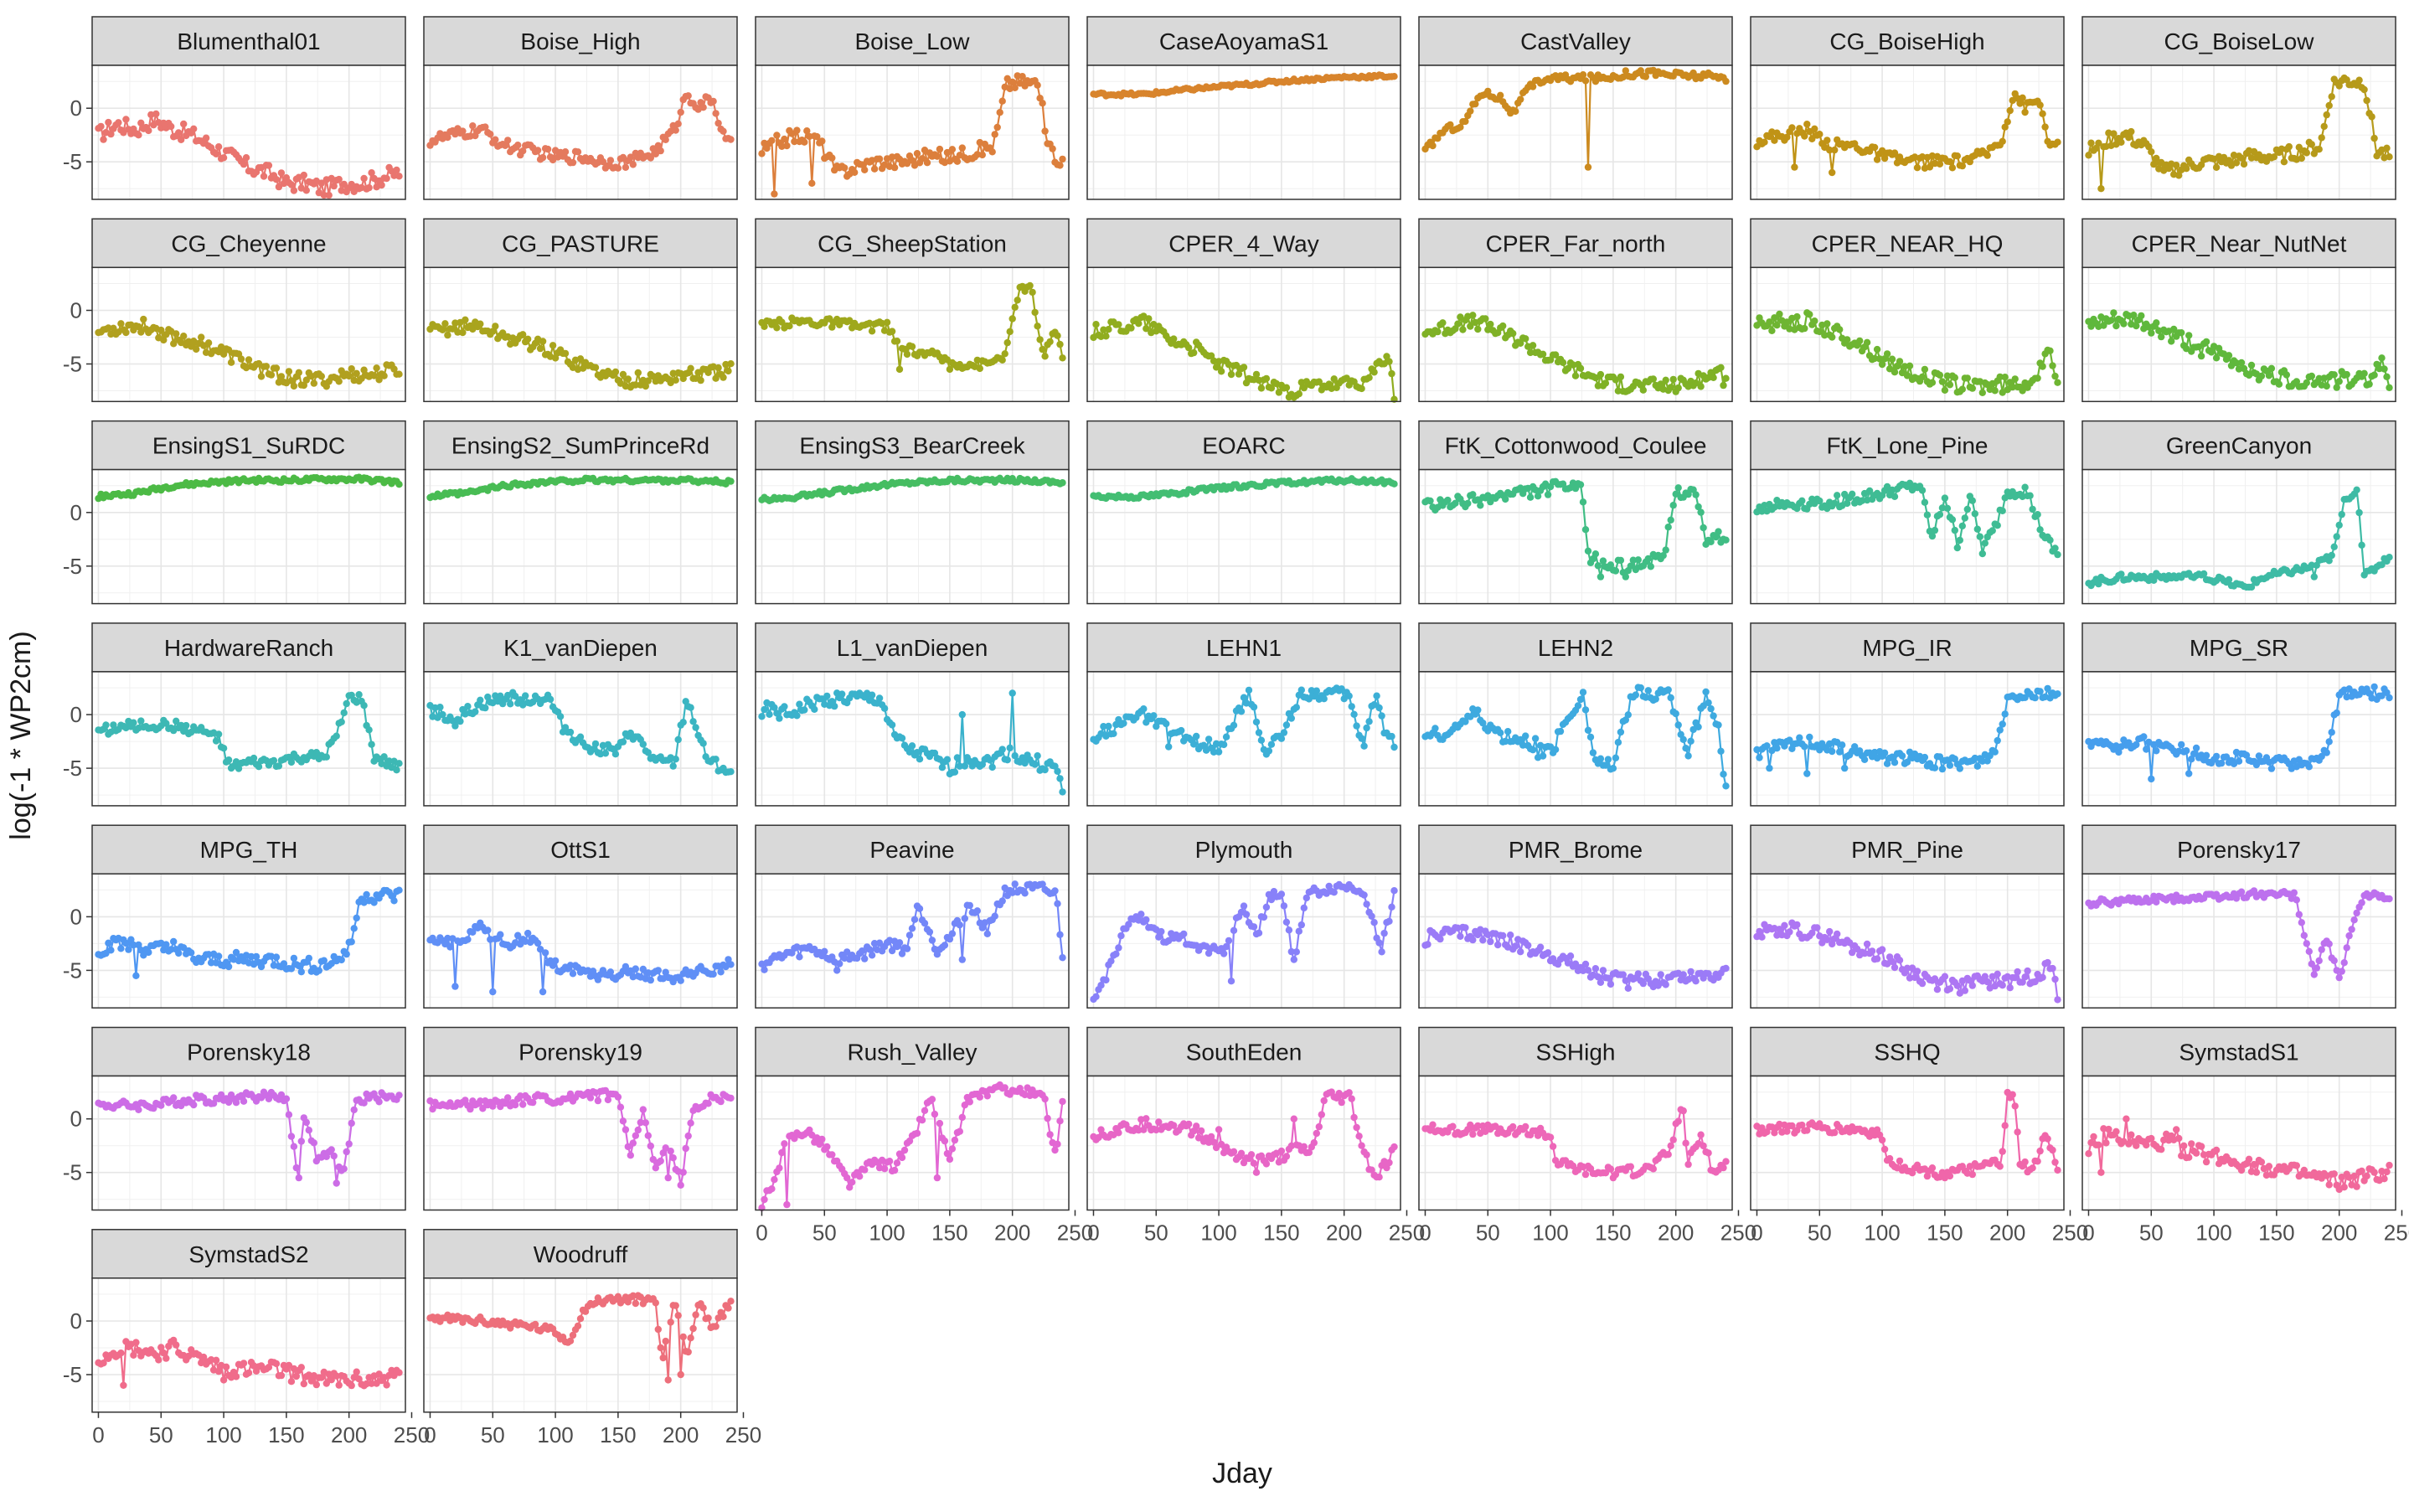 The width and height of the screenshot is (2409, 1512). Describe the element at coordinates (2239, 916) in the screenshot. I see `facet-panel: Porensky17` at that location.